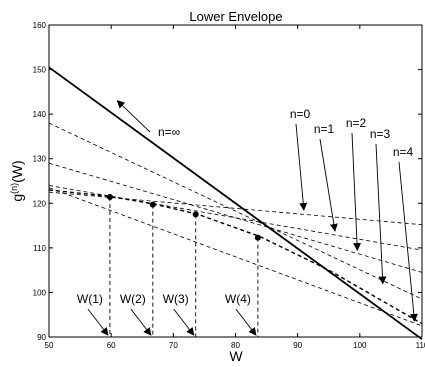 The image size is (425, 367). Describe the element at coordinates (17, 198) in the screenshot. I see `y-axis-label-main: g` at that location.